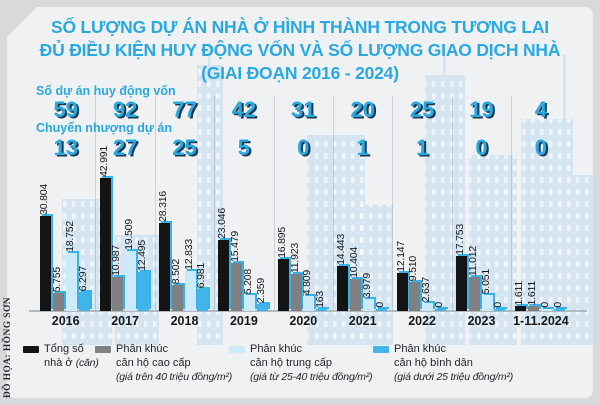  I want to click on chart-baseline, so click(308, 311).